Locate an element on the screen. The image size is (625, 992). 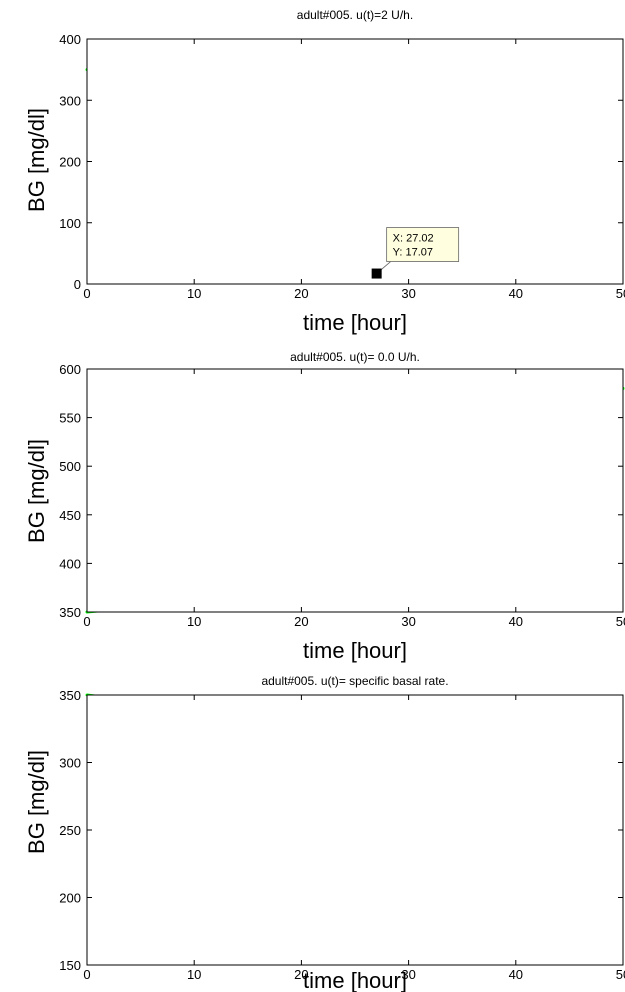
y-tick-label: 500 is located at coordinates (70, 466).